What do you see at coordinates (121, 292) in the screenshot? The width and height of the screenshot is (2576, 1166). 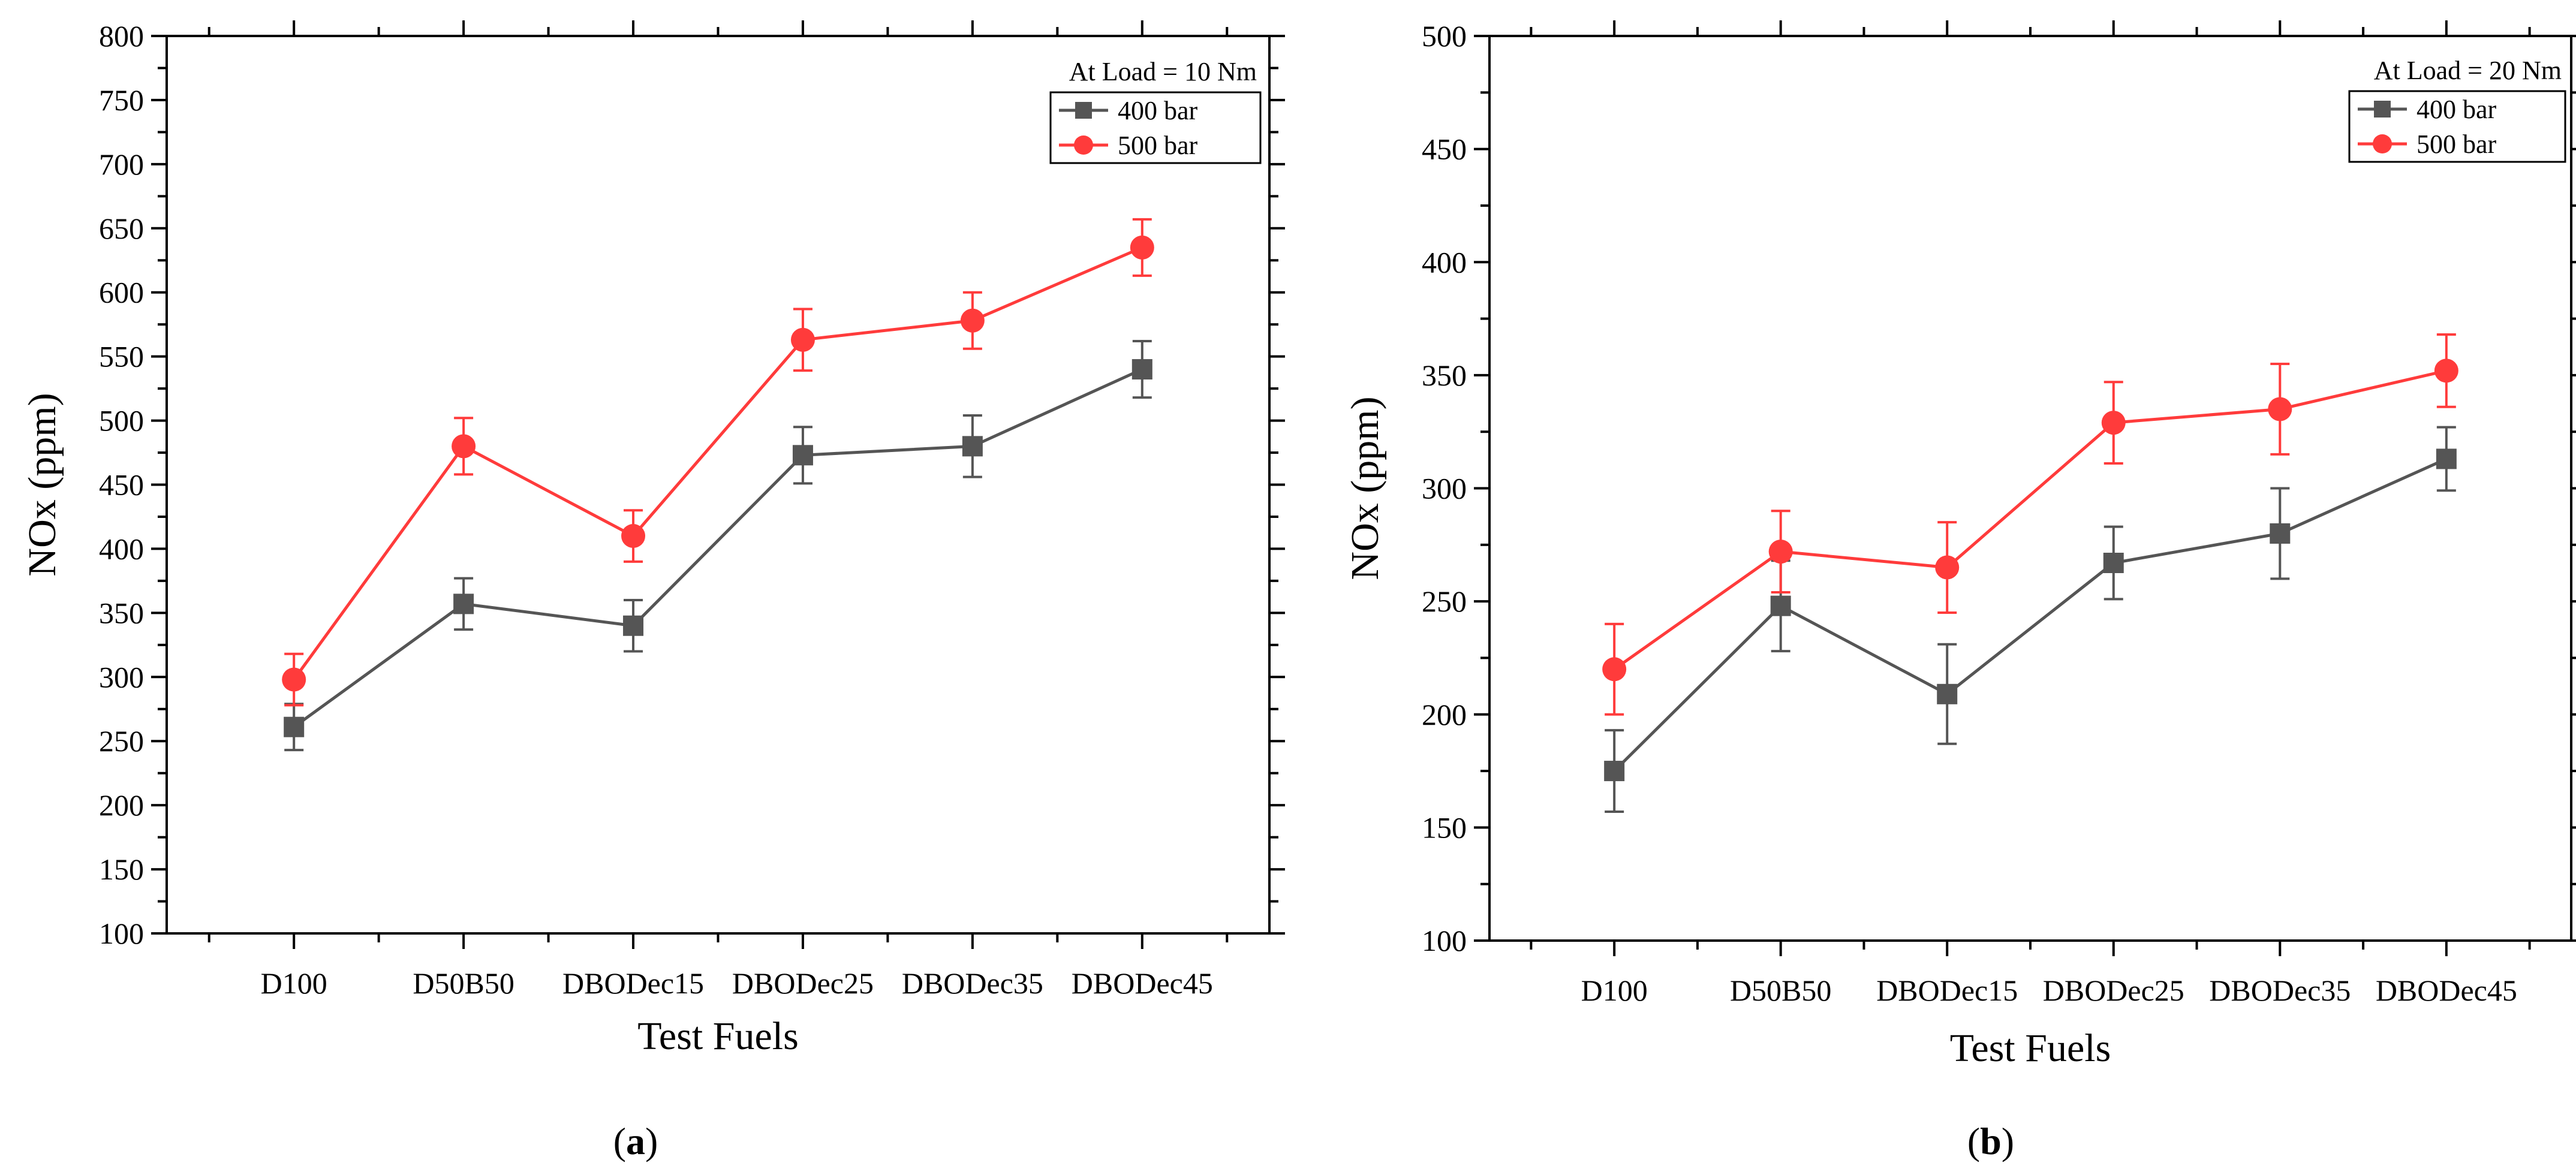 I see `y-tick-label: 600` at bounding box center [121, 292].